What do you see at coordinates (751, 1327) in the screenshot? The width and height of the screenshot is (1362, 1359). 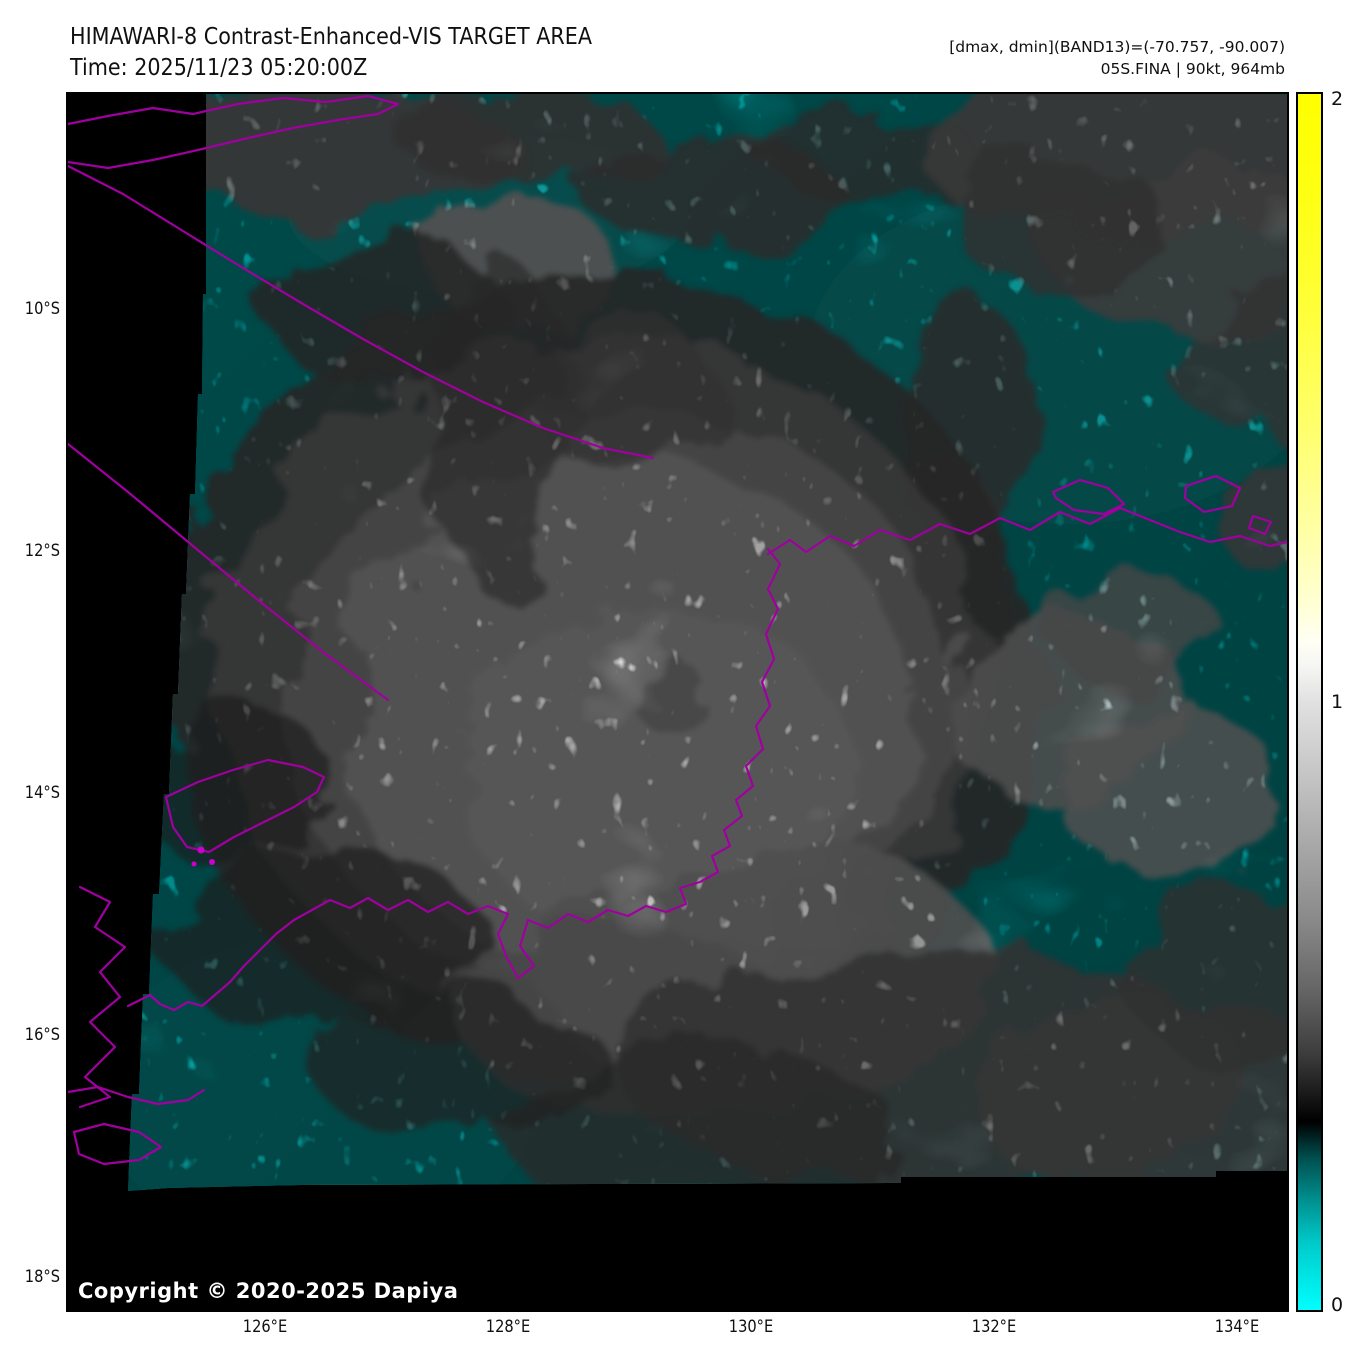 I see `lon-label-130e: 130°E` at bounding box center [751, 1327].